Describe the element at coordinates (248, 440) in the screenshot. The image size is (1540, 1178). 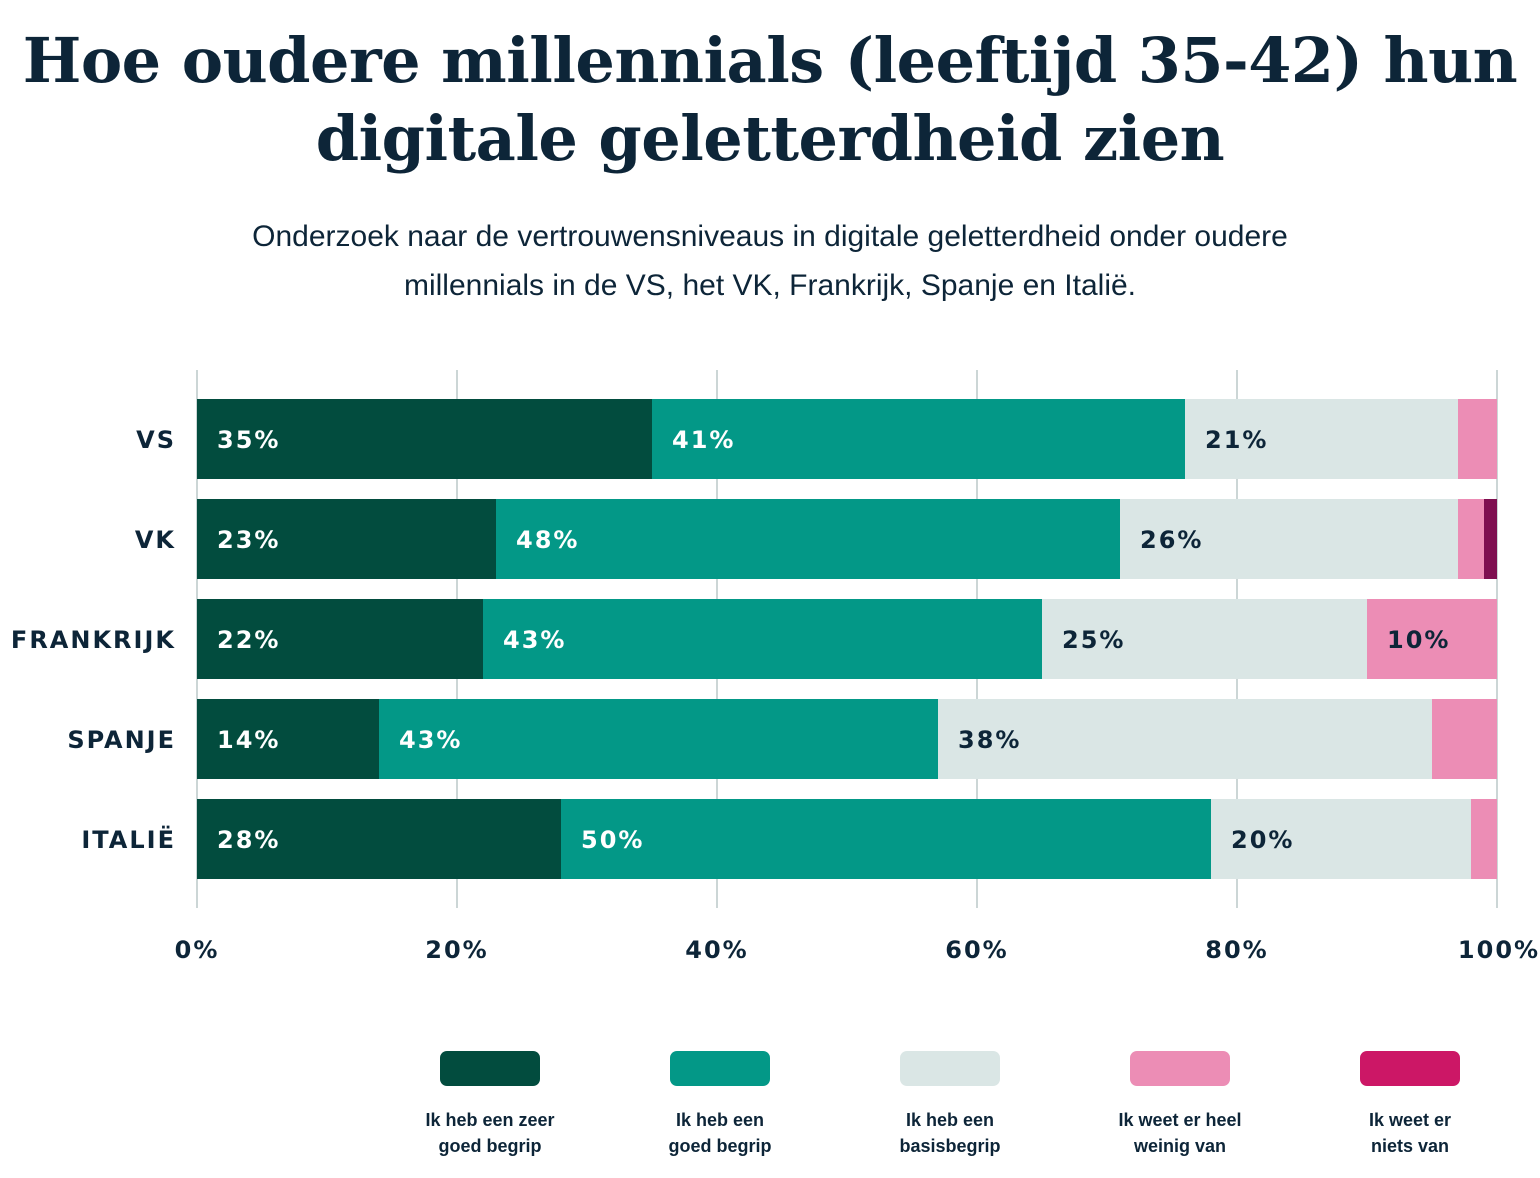
I see `data-label: 35%` at that location.